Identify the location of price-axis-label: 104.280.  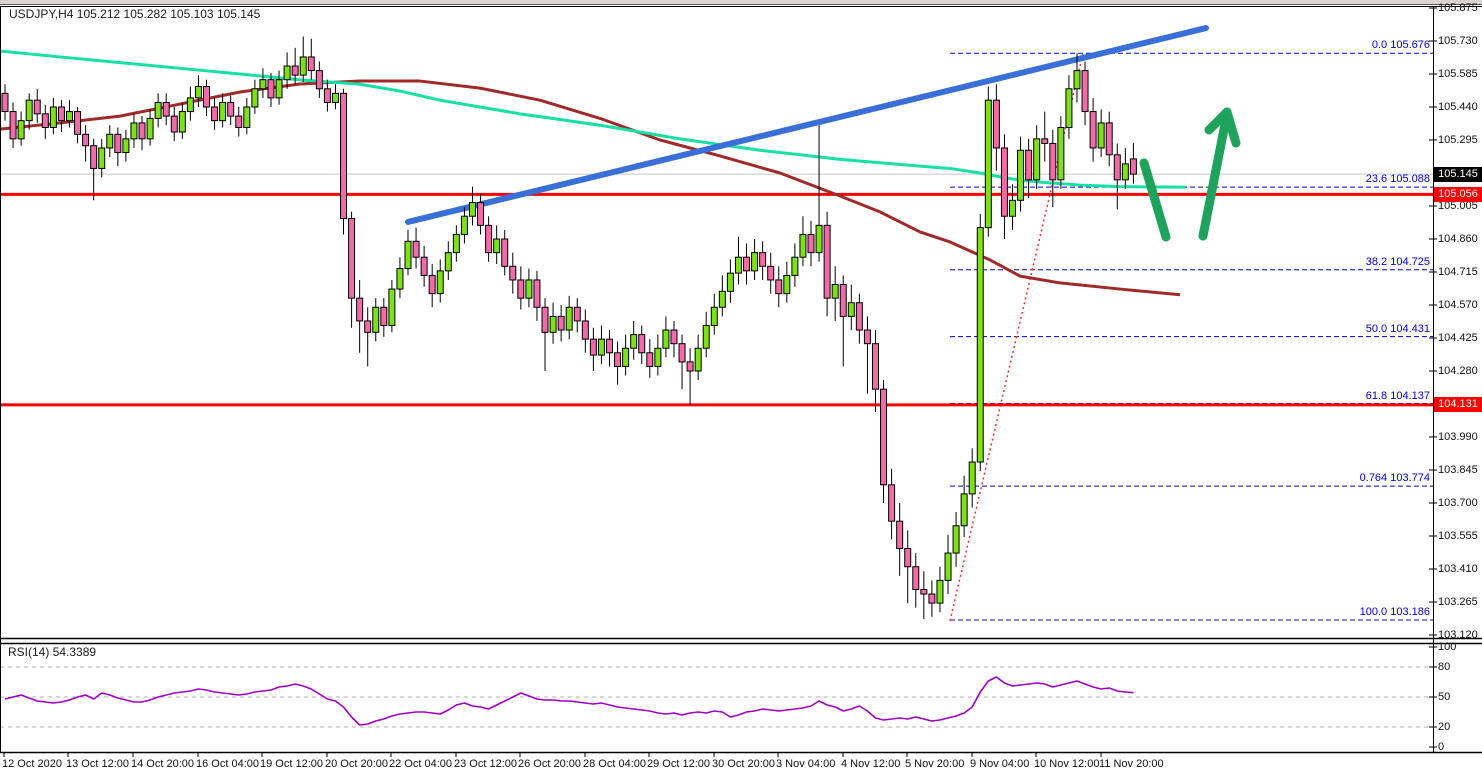
(1458, 370).